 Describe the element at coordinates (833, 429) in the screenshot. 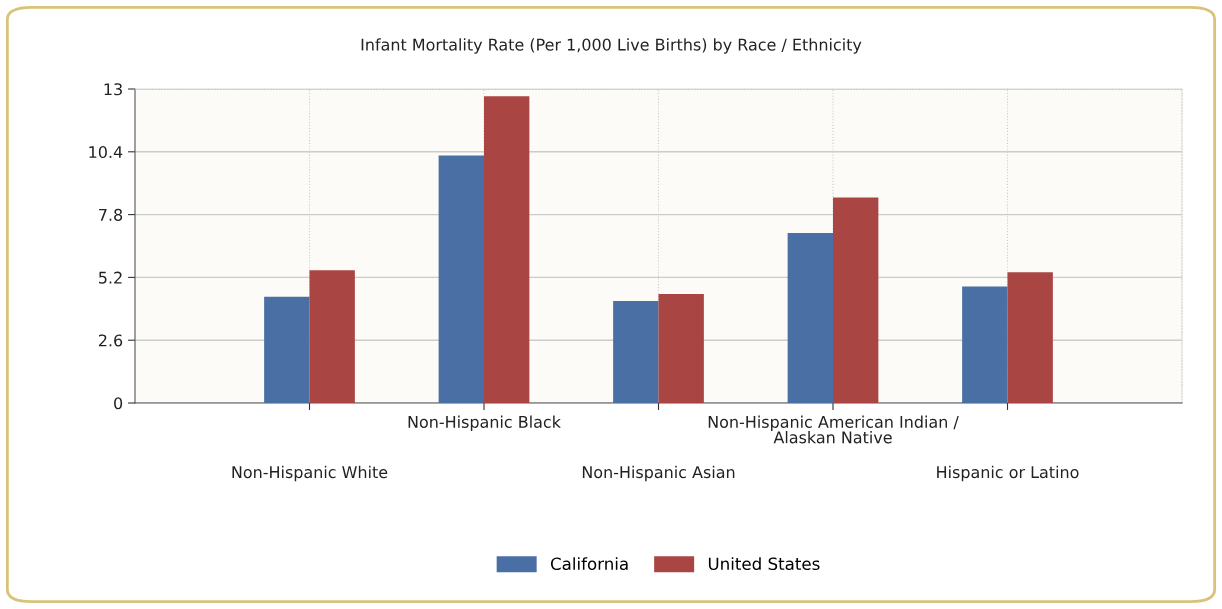

I see `x-tick-label: Non-Hispanic American Indian / Alaskan Native` at that location.